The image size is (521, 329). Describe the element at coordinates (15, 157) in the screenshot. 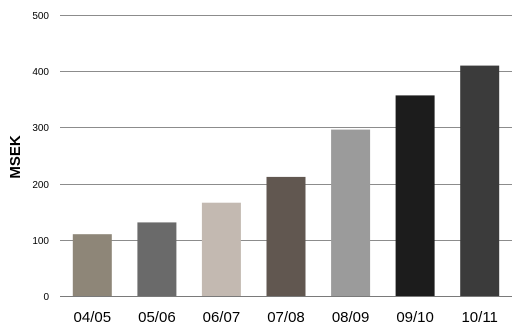

I see `y-axis-label: MSEK` at that location.